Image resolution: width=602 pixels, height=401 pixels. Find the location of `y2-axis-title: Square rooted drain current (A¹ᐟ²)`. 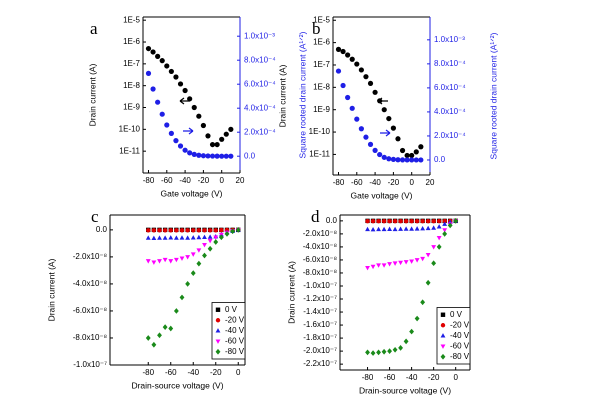

y2-axis-title: Square rooted drain current (A¹ᐟ²) is located at coordinates (302, 94).